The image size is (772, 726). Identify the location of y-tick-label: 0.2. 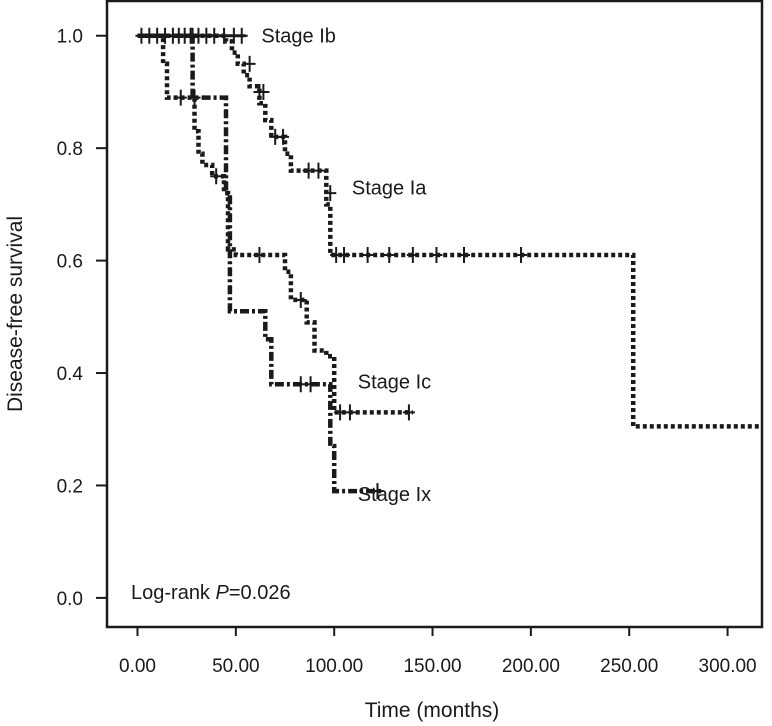
(70, 486).